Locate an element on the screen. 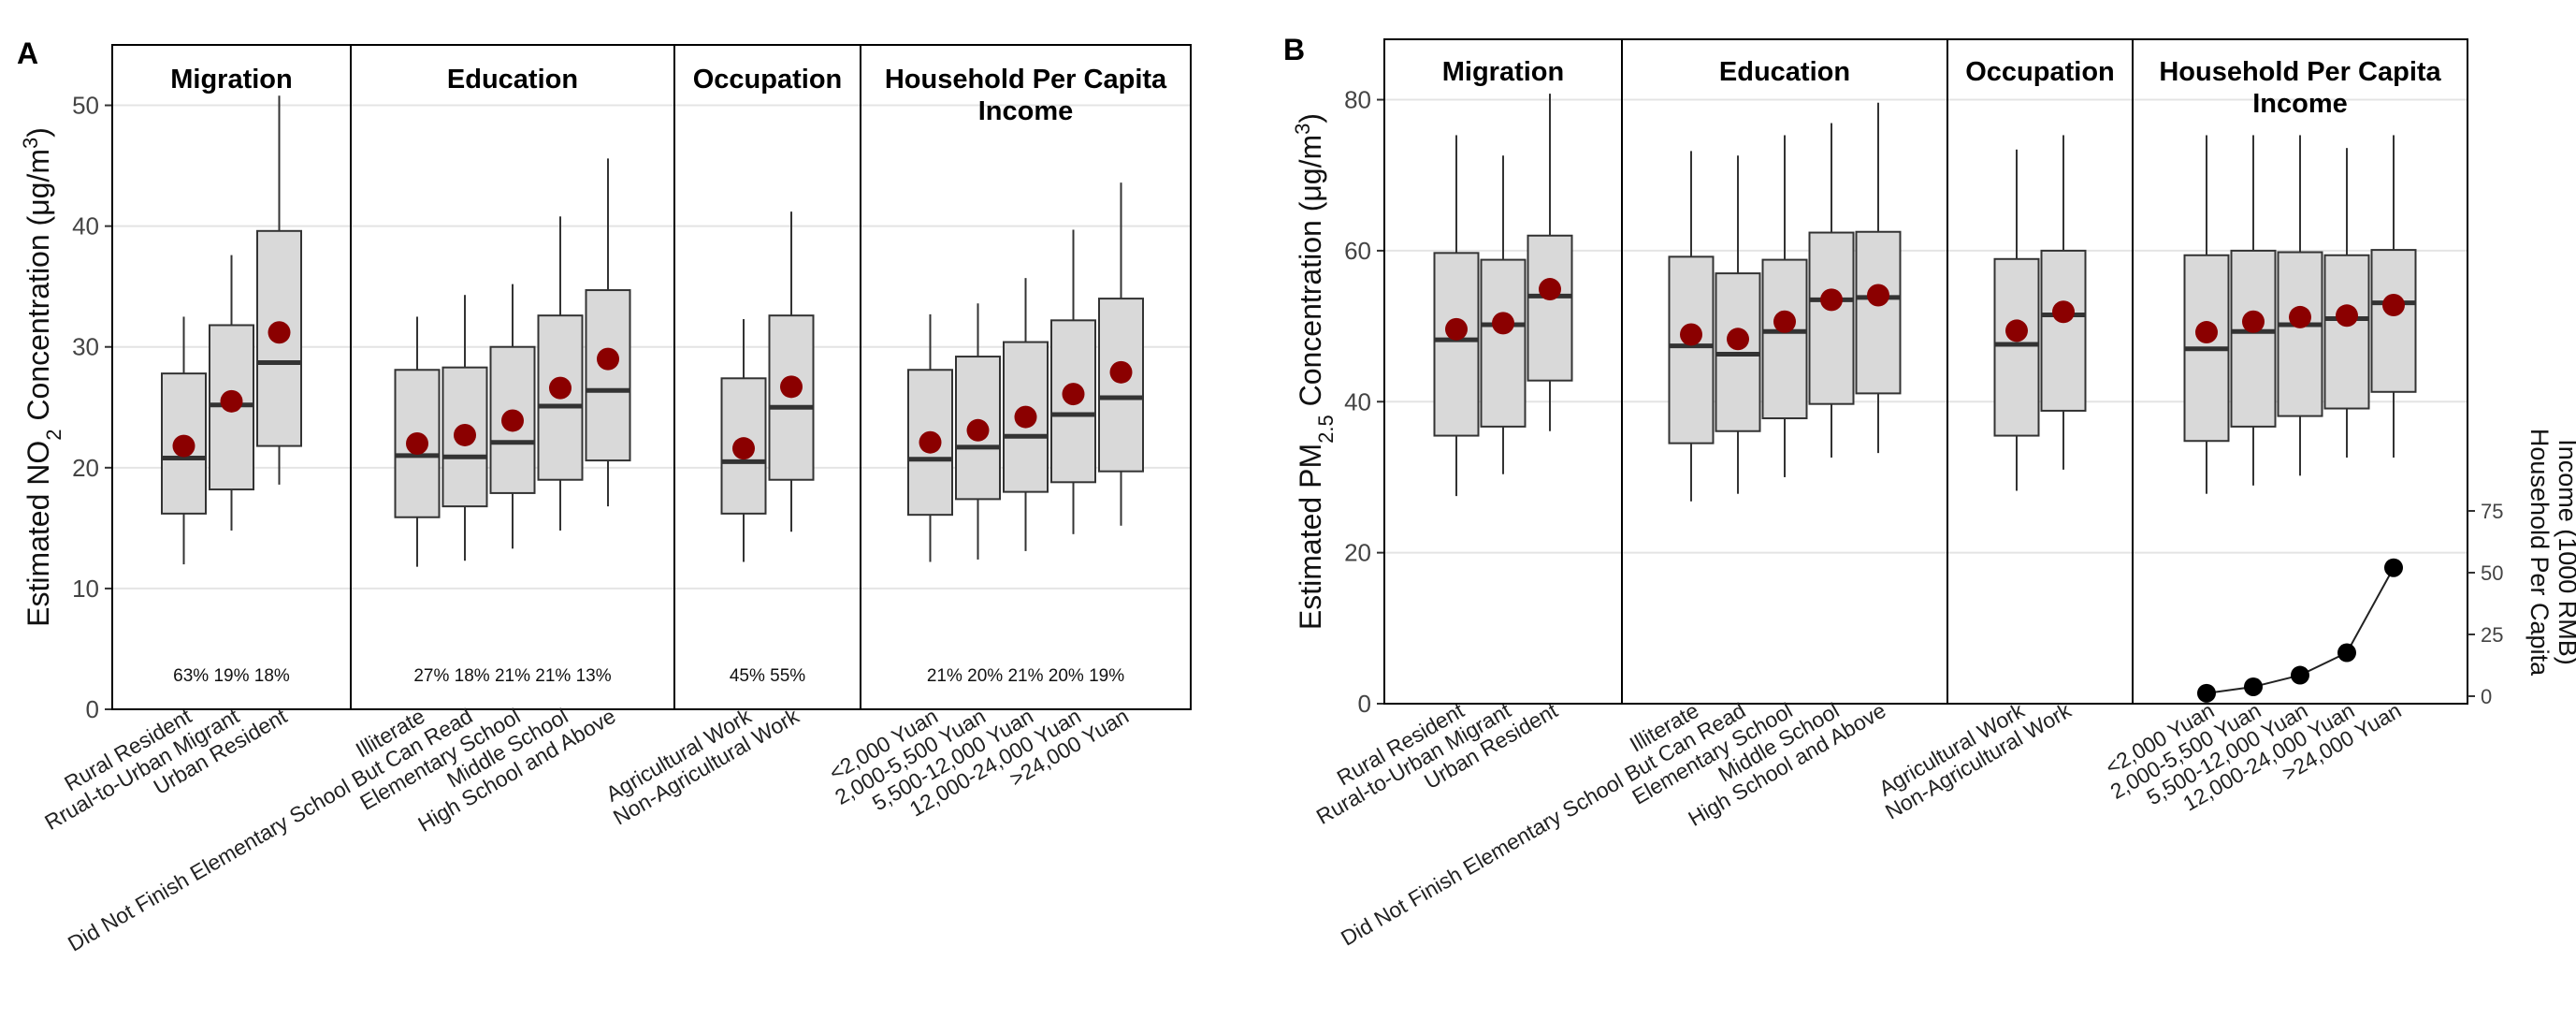 The width and height of the screenshot is (2576, 1034). inset-axis-label: Household Per Capita is located at coordinates (2539, 553).